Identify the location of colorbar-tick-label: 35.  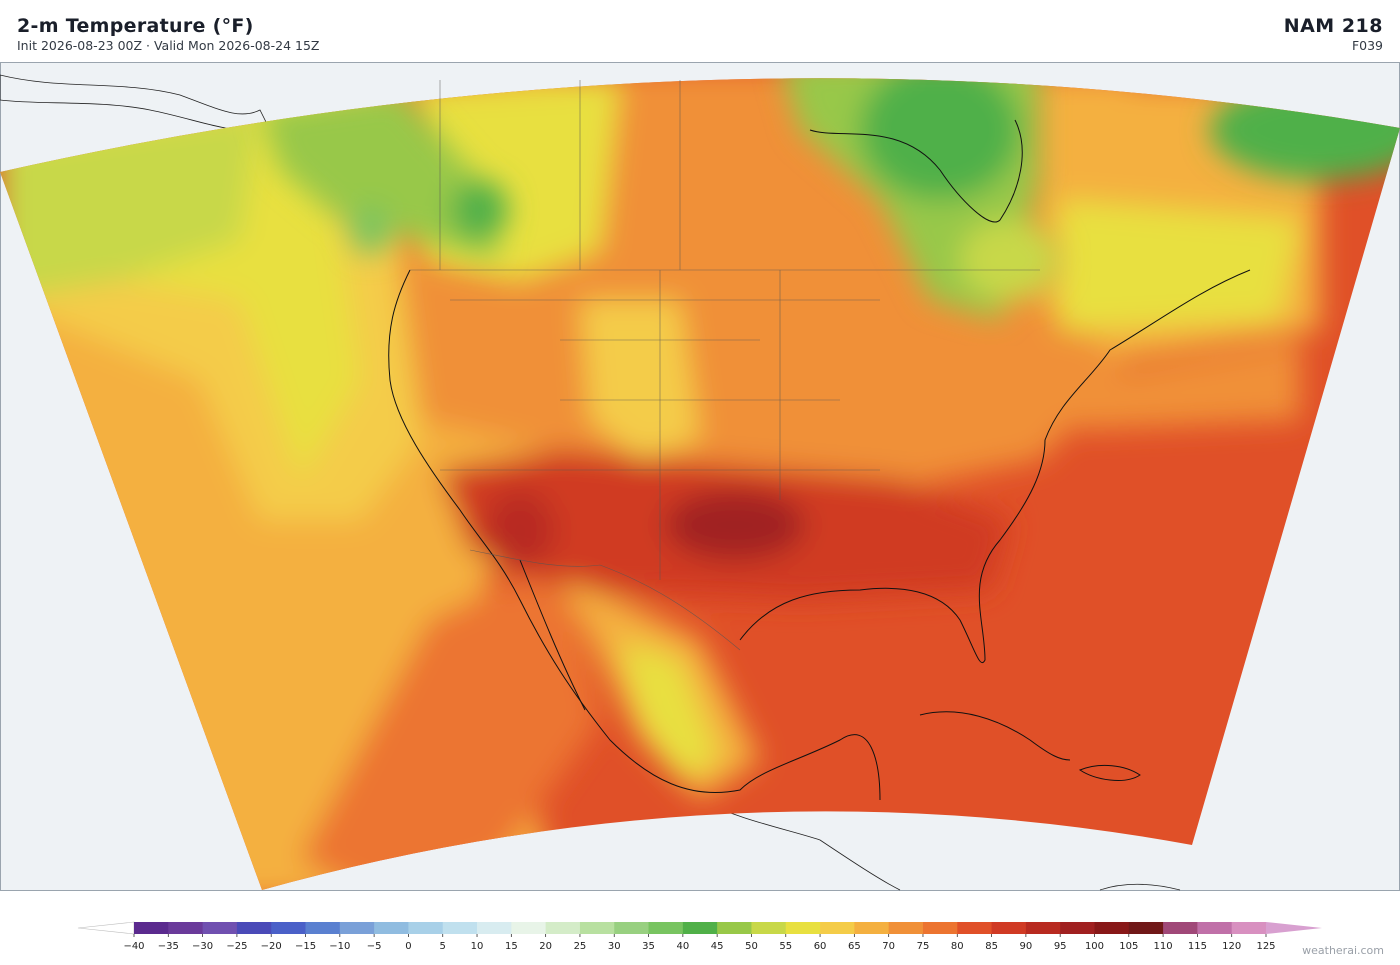
(648, 946).